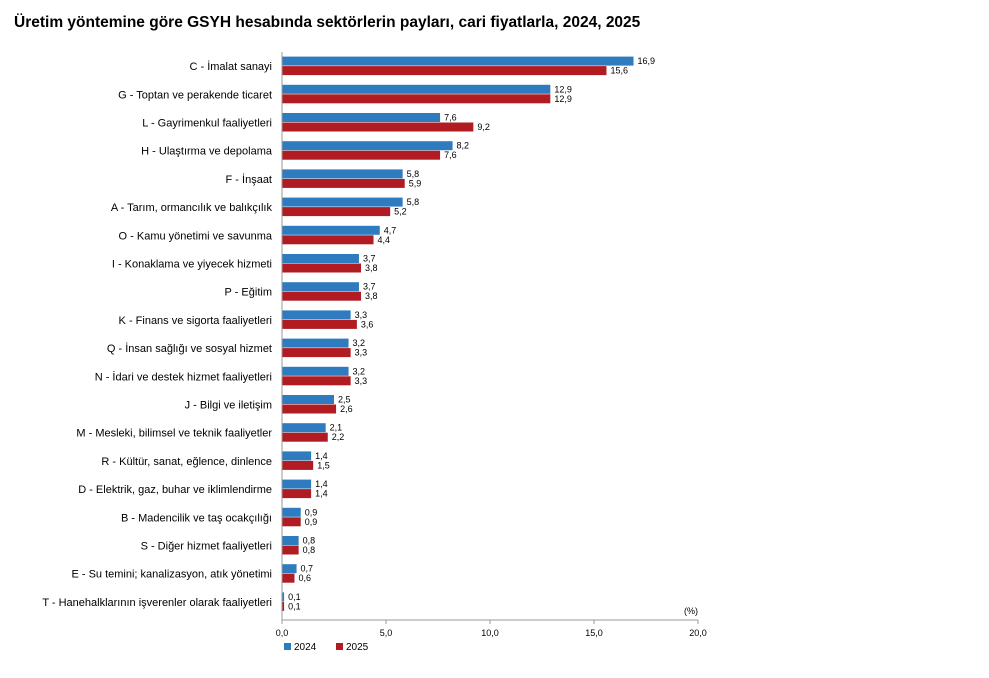 The image size is (989, 678). Describe the element at coordinates (336, 428) in the screenshot. I see `data-label-2024: 2,1` at that location.